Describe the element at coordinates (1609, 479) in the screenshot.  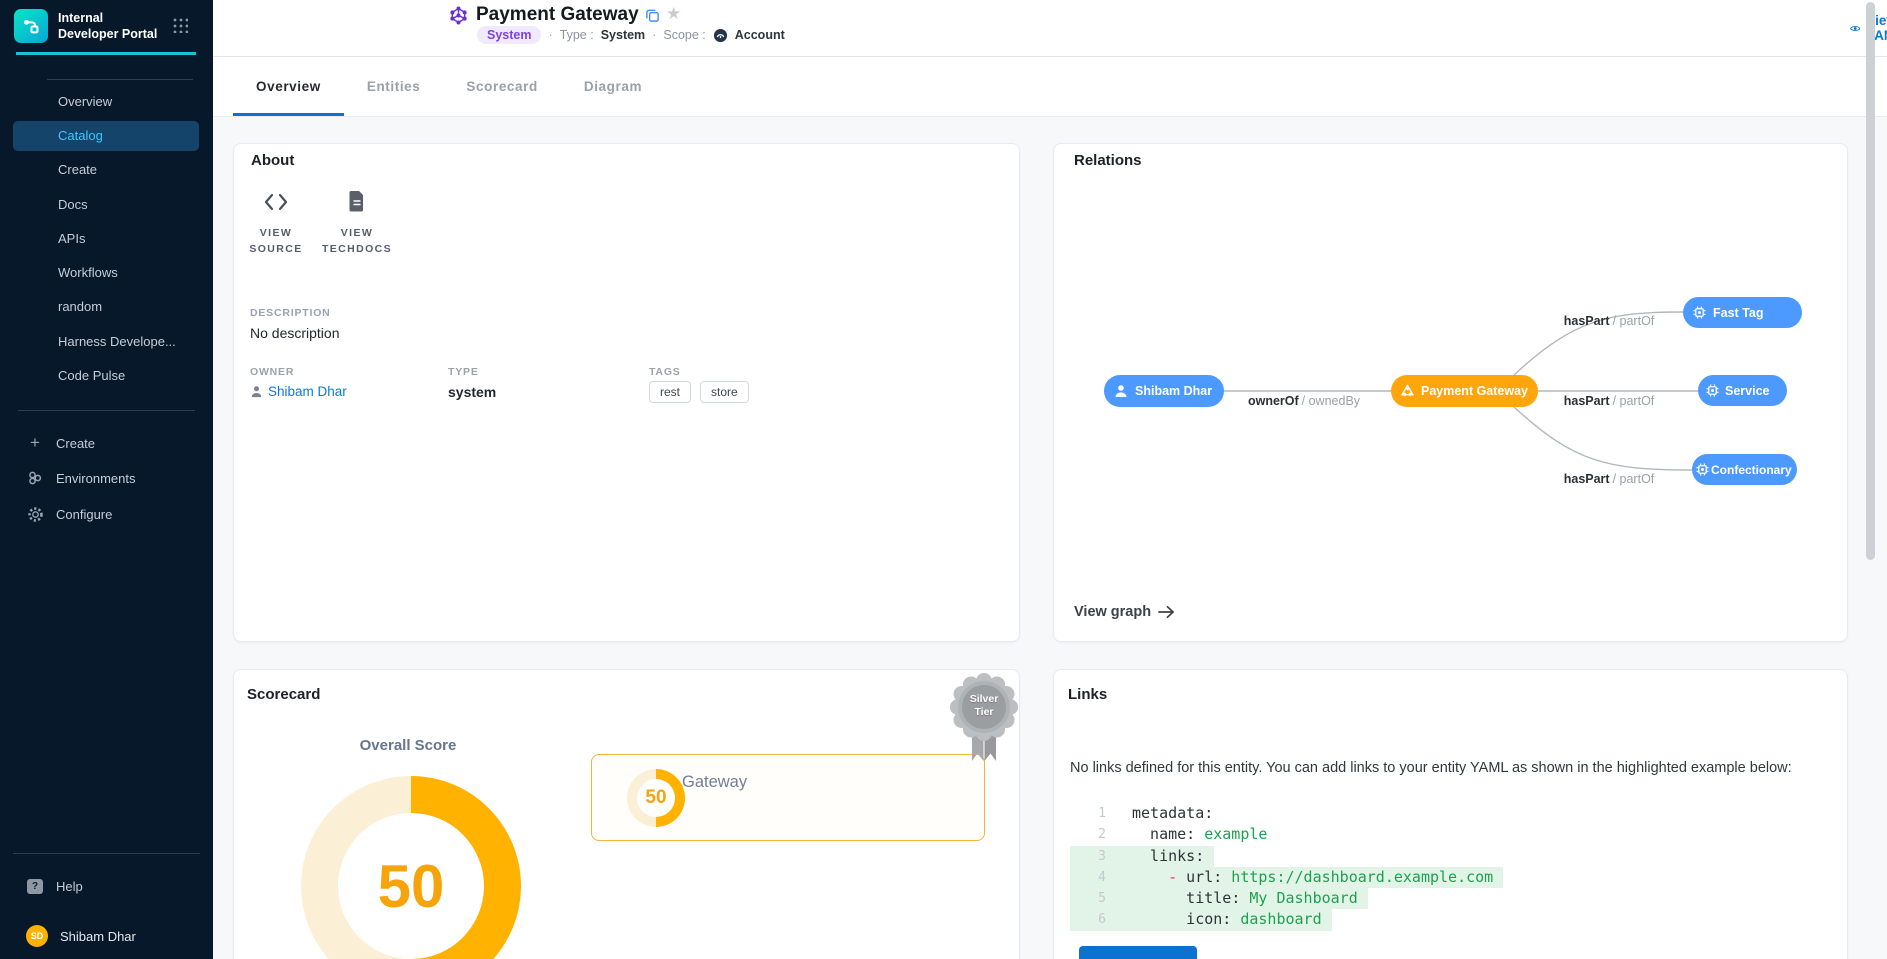
I see `edge-label-haspart-bottom: hasPart / partOf` at that location.